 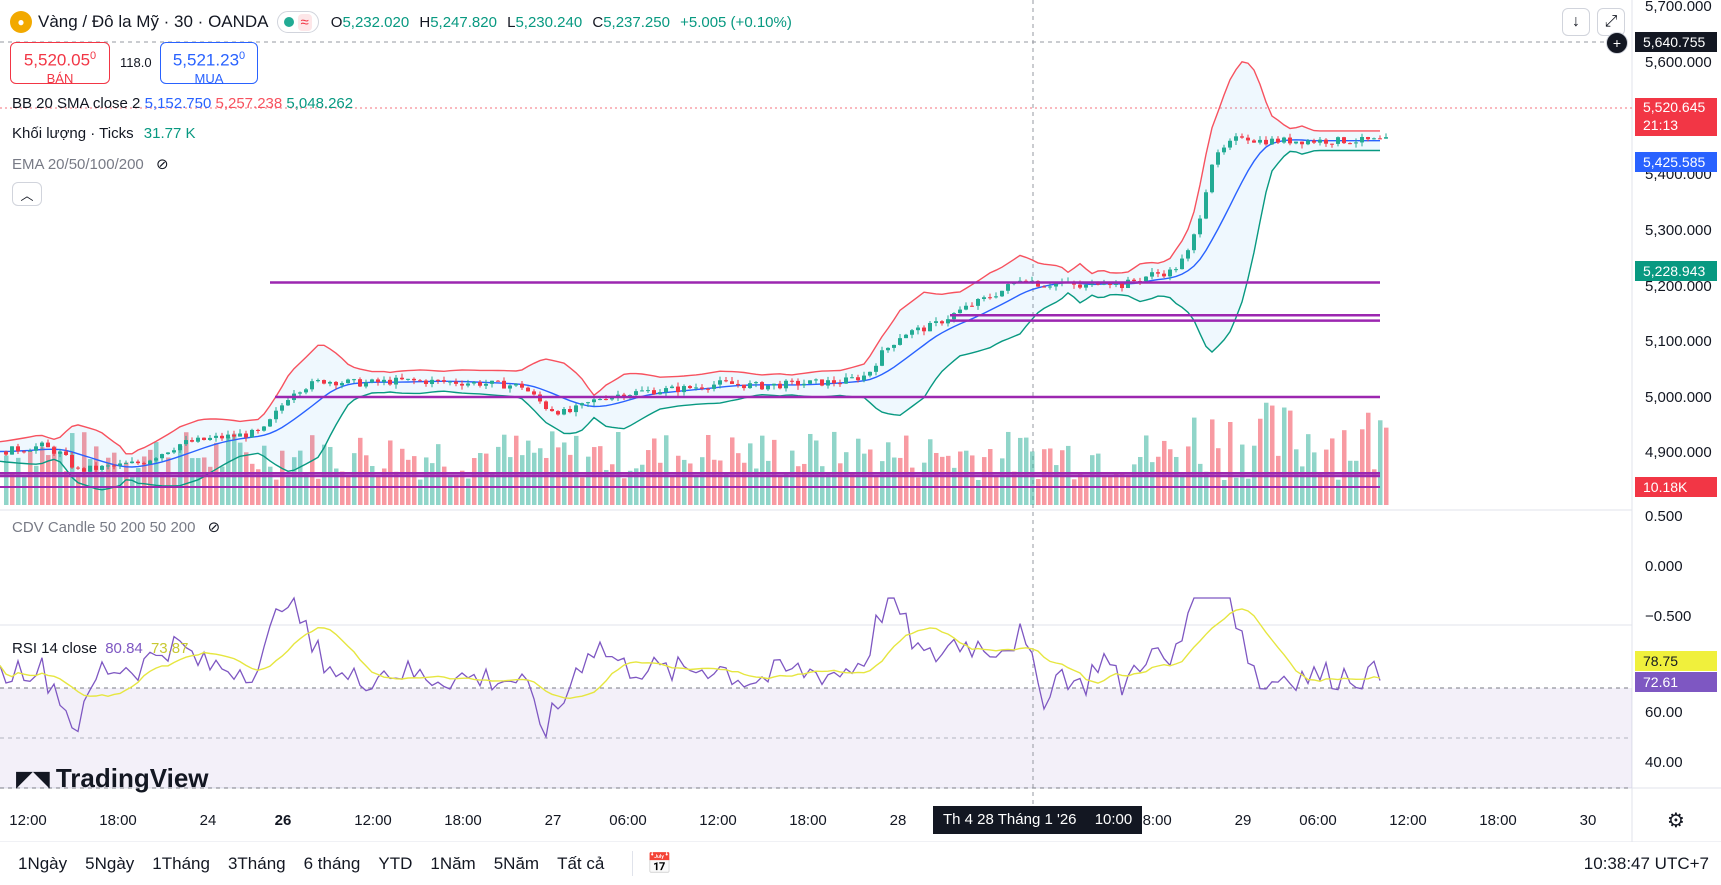 What do you see at coordinates (297, 22) in the screenshot?
I see `market-status-pill: ≈` at bounding box center [297, 22].